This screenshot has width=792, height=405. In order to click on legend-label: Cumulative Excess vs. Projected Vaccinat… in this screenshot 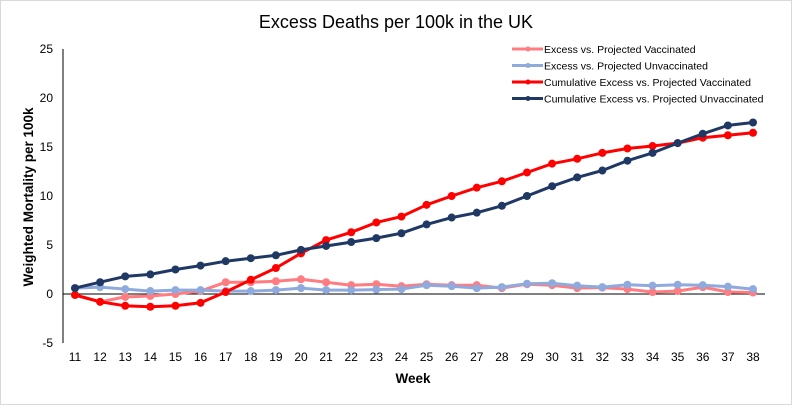, I will do `click(647, 83)`.